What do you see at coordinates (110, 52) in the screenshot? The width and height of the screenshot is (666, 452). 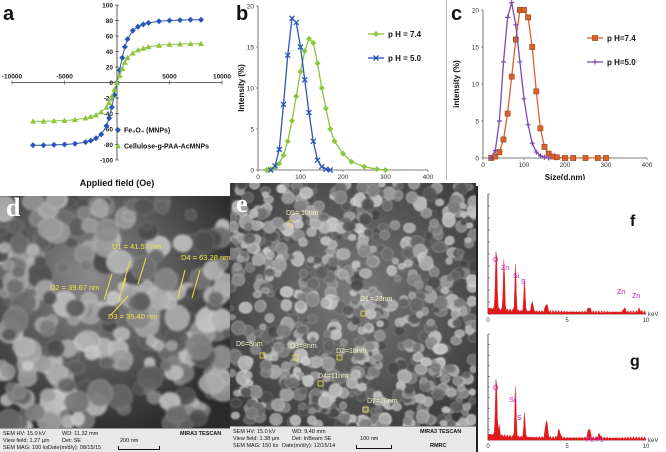 I see `y-tick-label-a-7: 40` at bounding box center [110, 52].